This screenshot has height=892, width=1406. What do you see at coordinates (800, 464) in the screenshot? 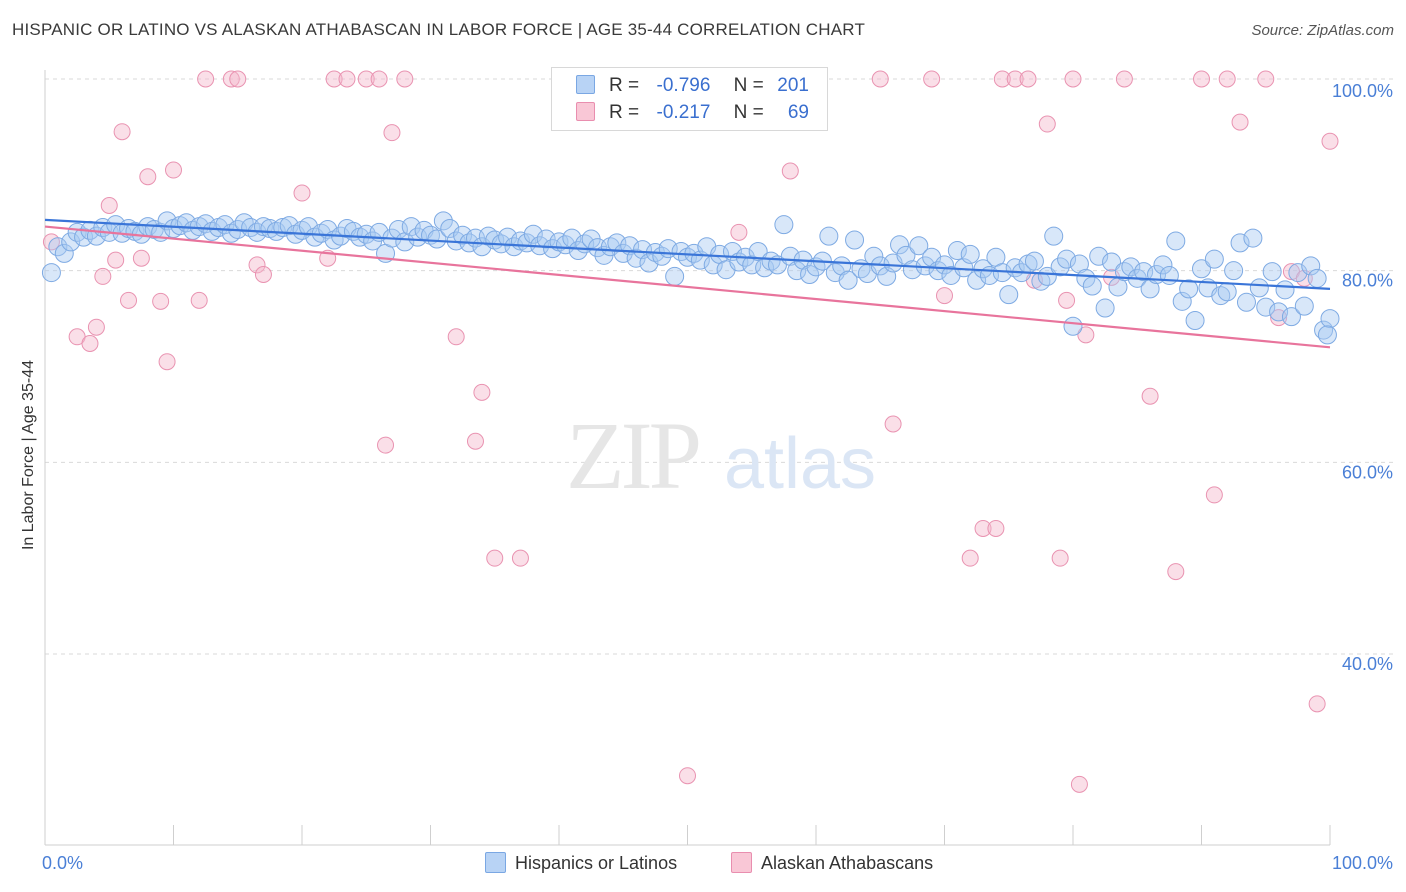
I see `watermark-atlas: atlas` at bounding box center [800, 464].